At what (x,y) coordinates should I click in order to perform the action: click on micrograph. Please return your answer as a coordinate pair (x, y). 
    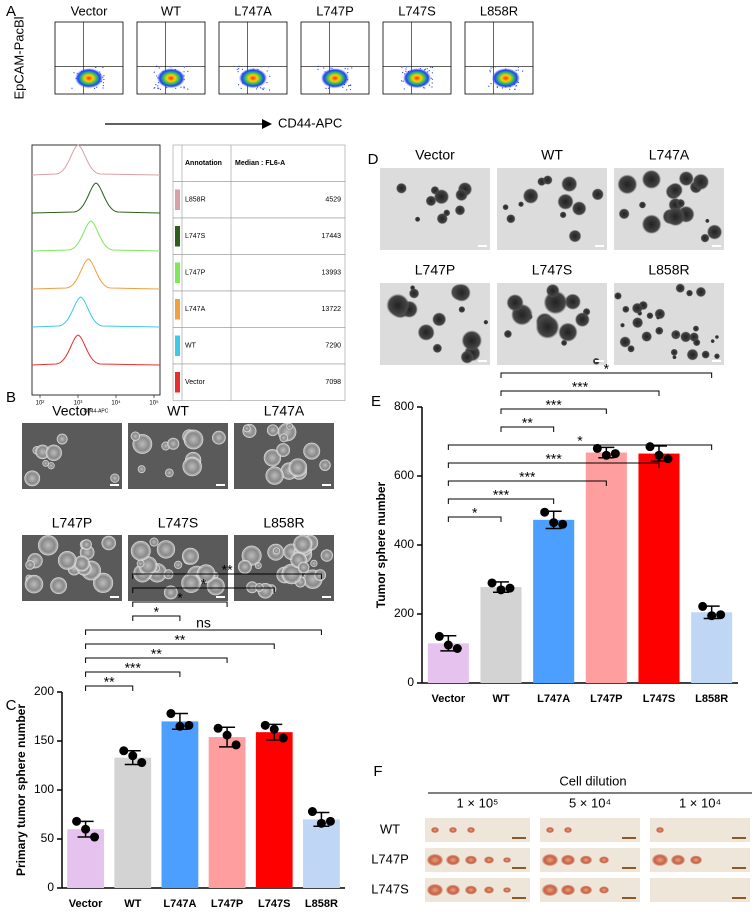
    Looking at the image, I should click on (435, 209).